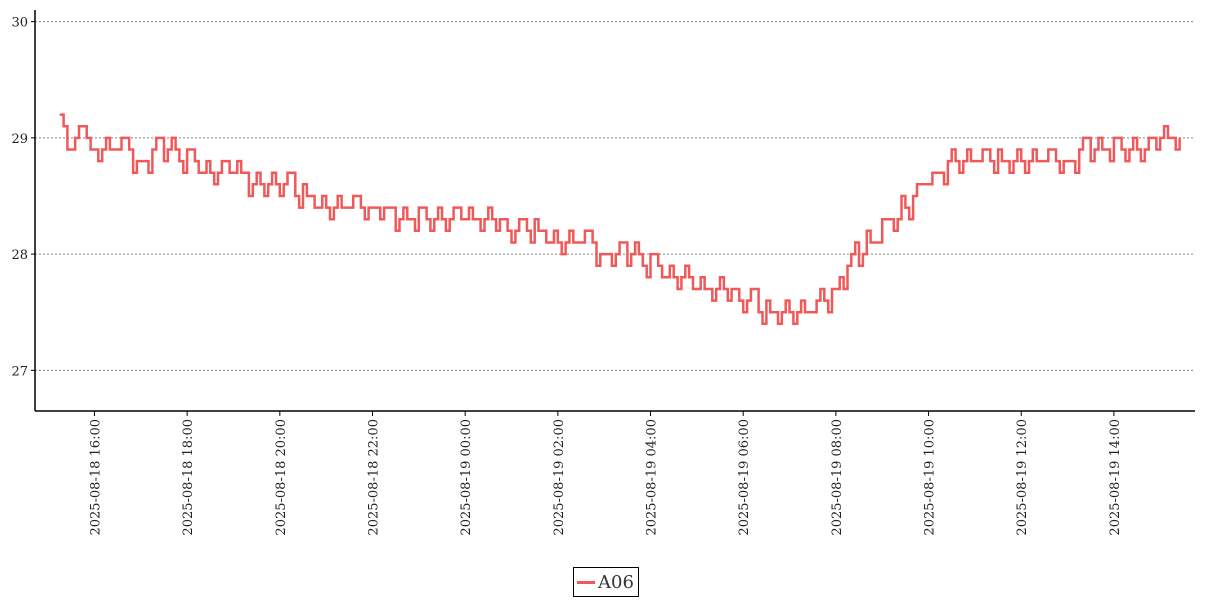  What do you see at coordinates (1115, 477) in the screenshot?
I see `x-tick-label: 2025-08-19 14:00` at bounding box center [1115, 477].